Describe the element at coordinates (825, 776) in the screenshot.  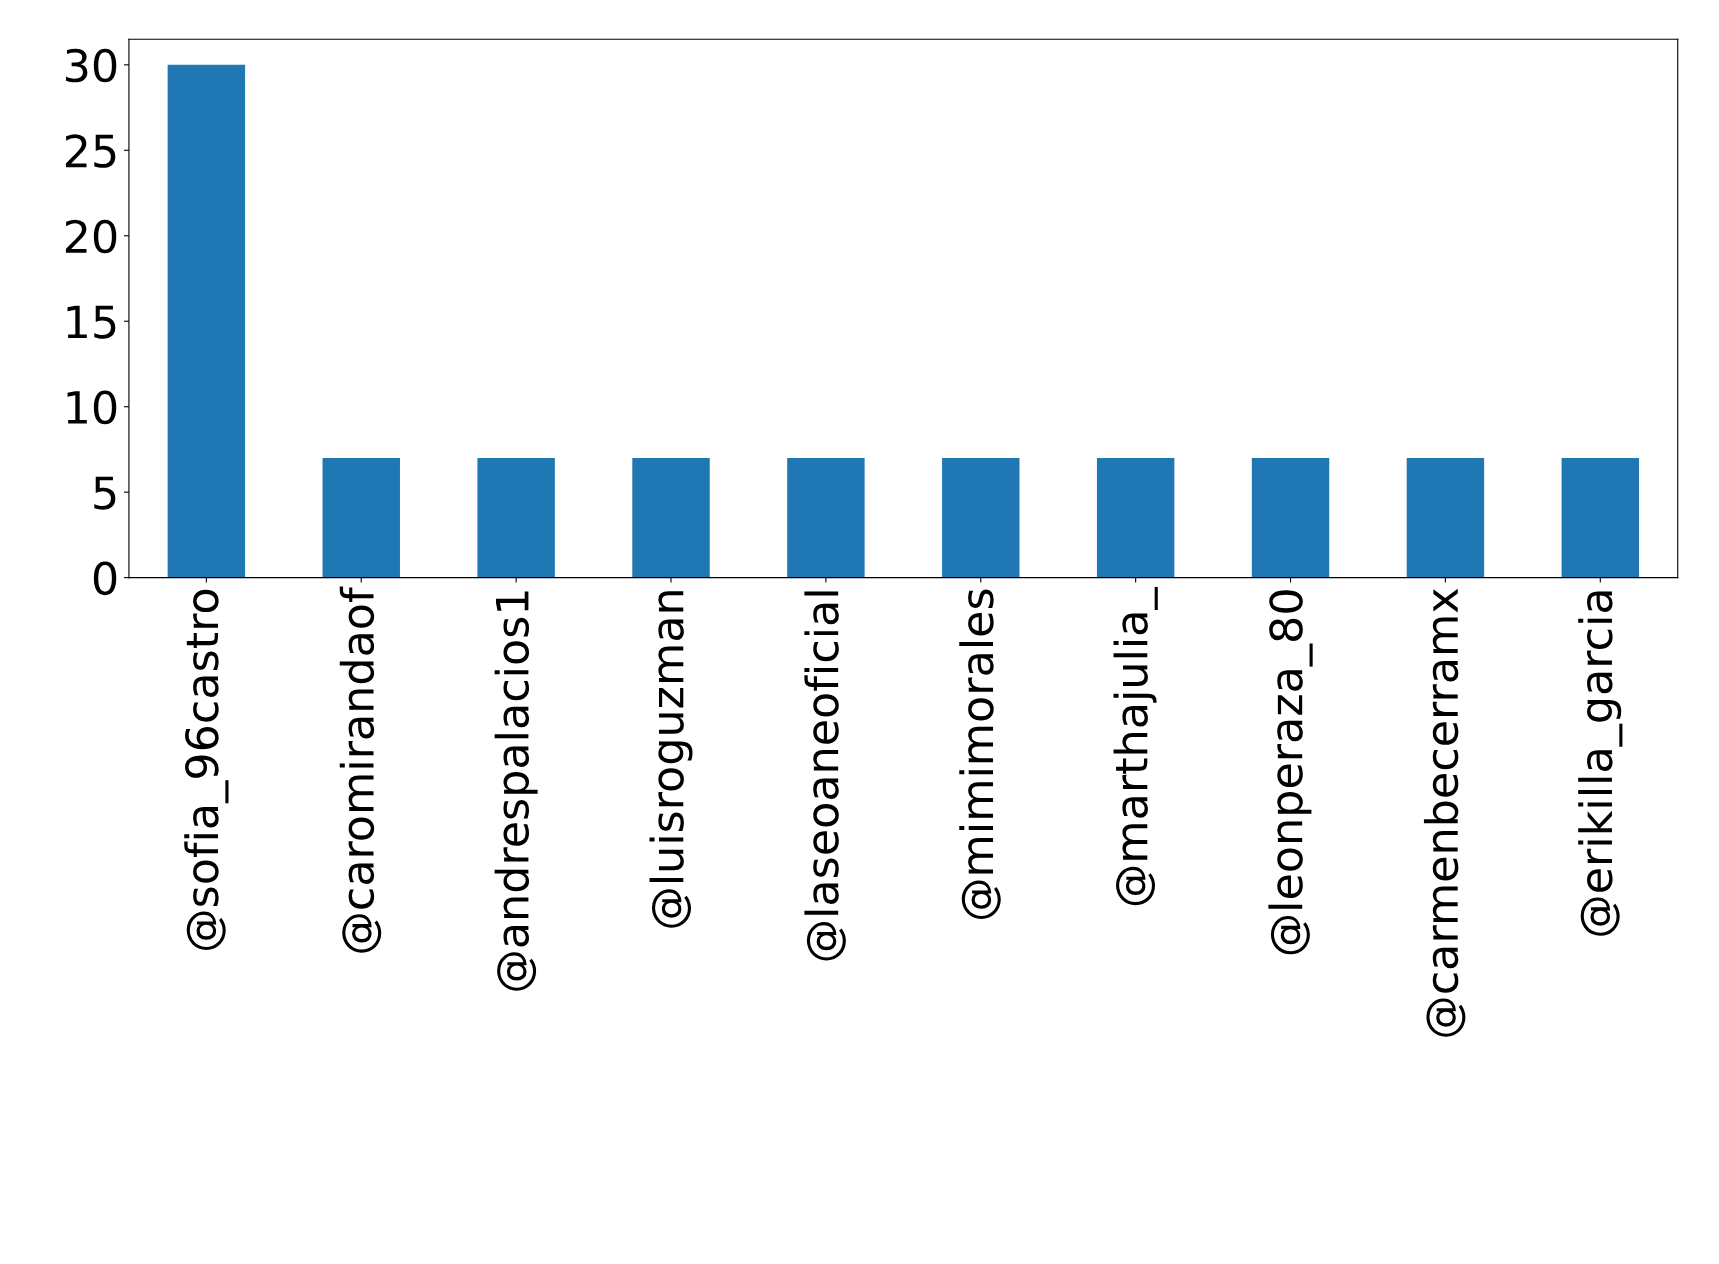
I see `x-tick-label: @laseoaneoficial` at that location.